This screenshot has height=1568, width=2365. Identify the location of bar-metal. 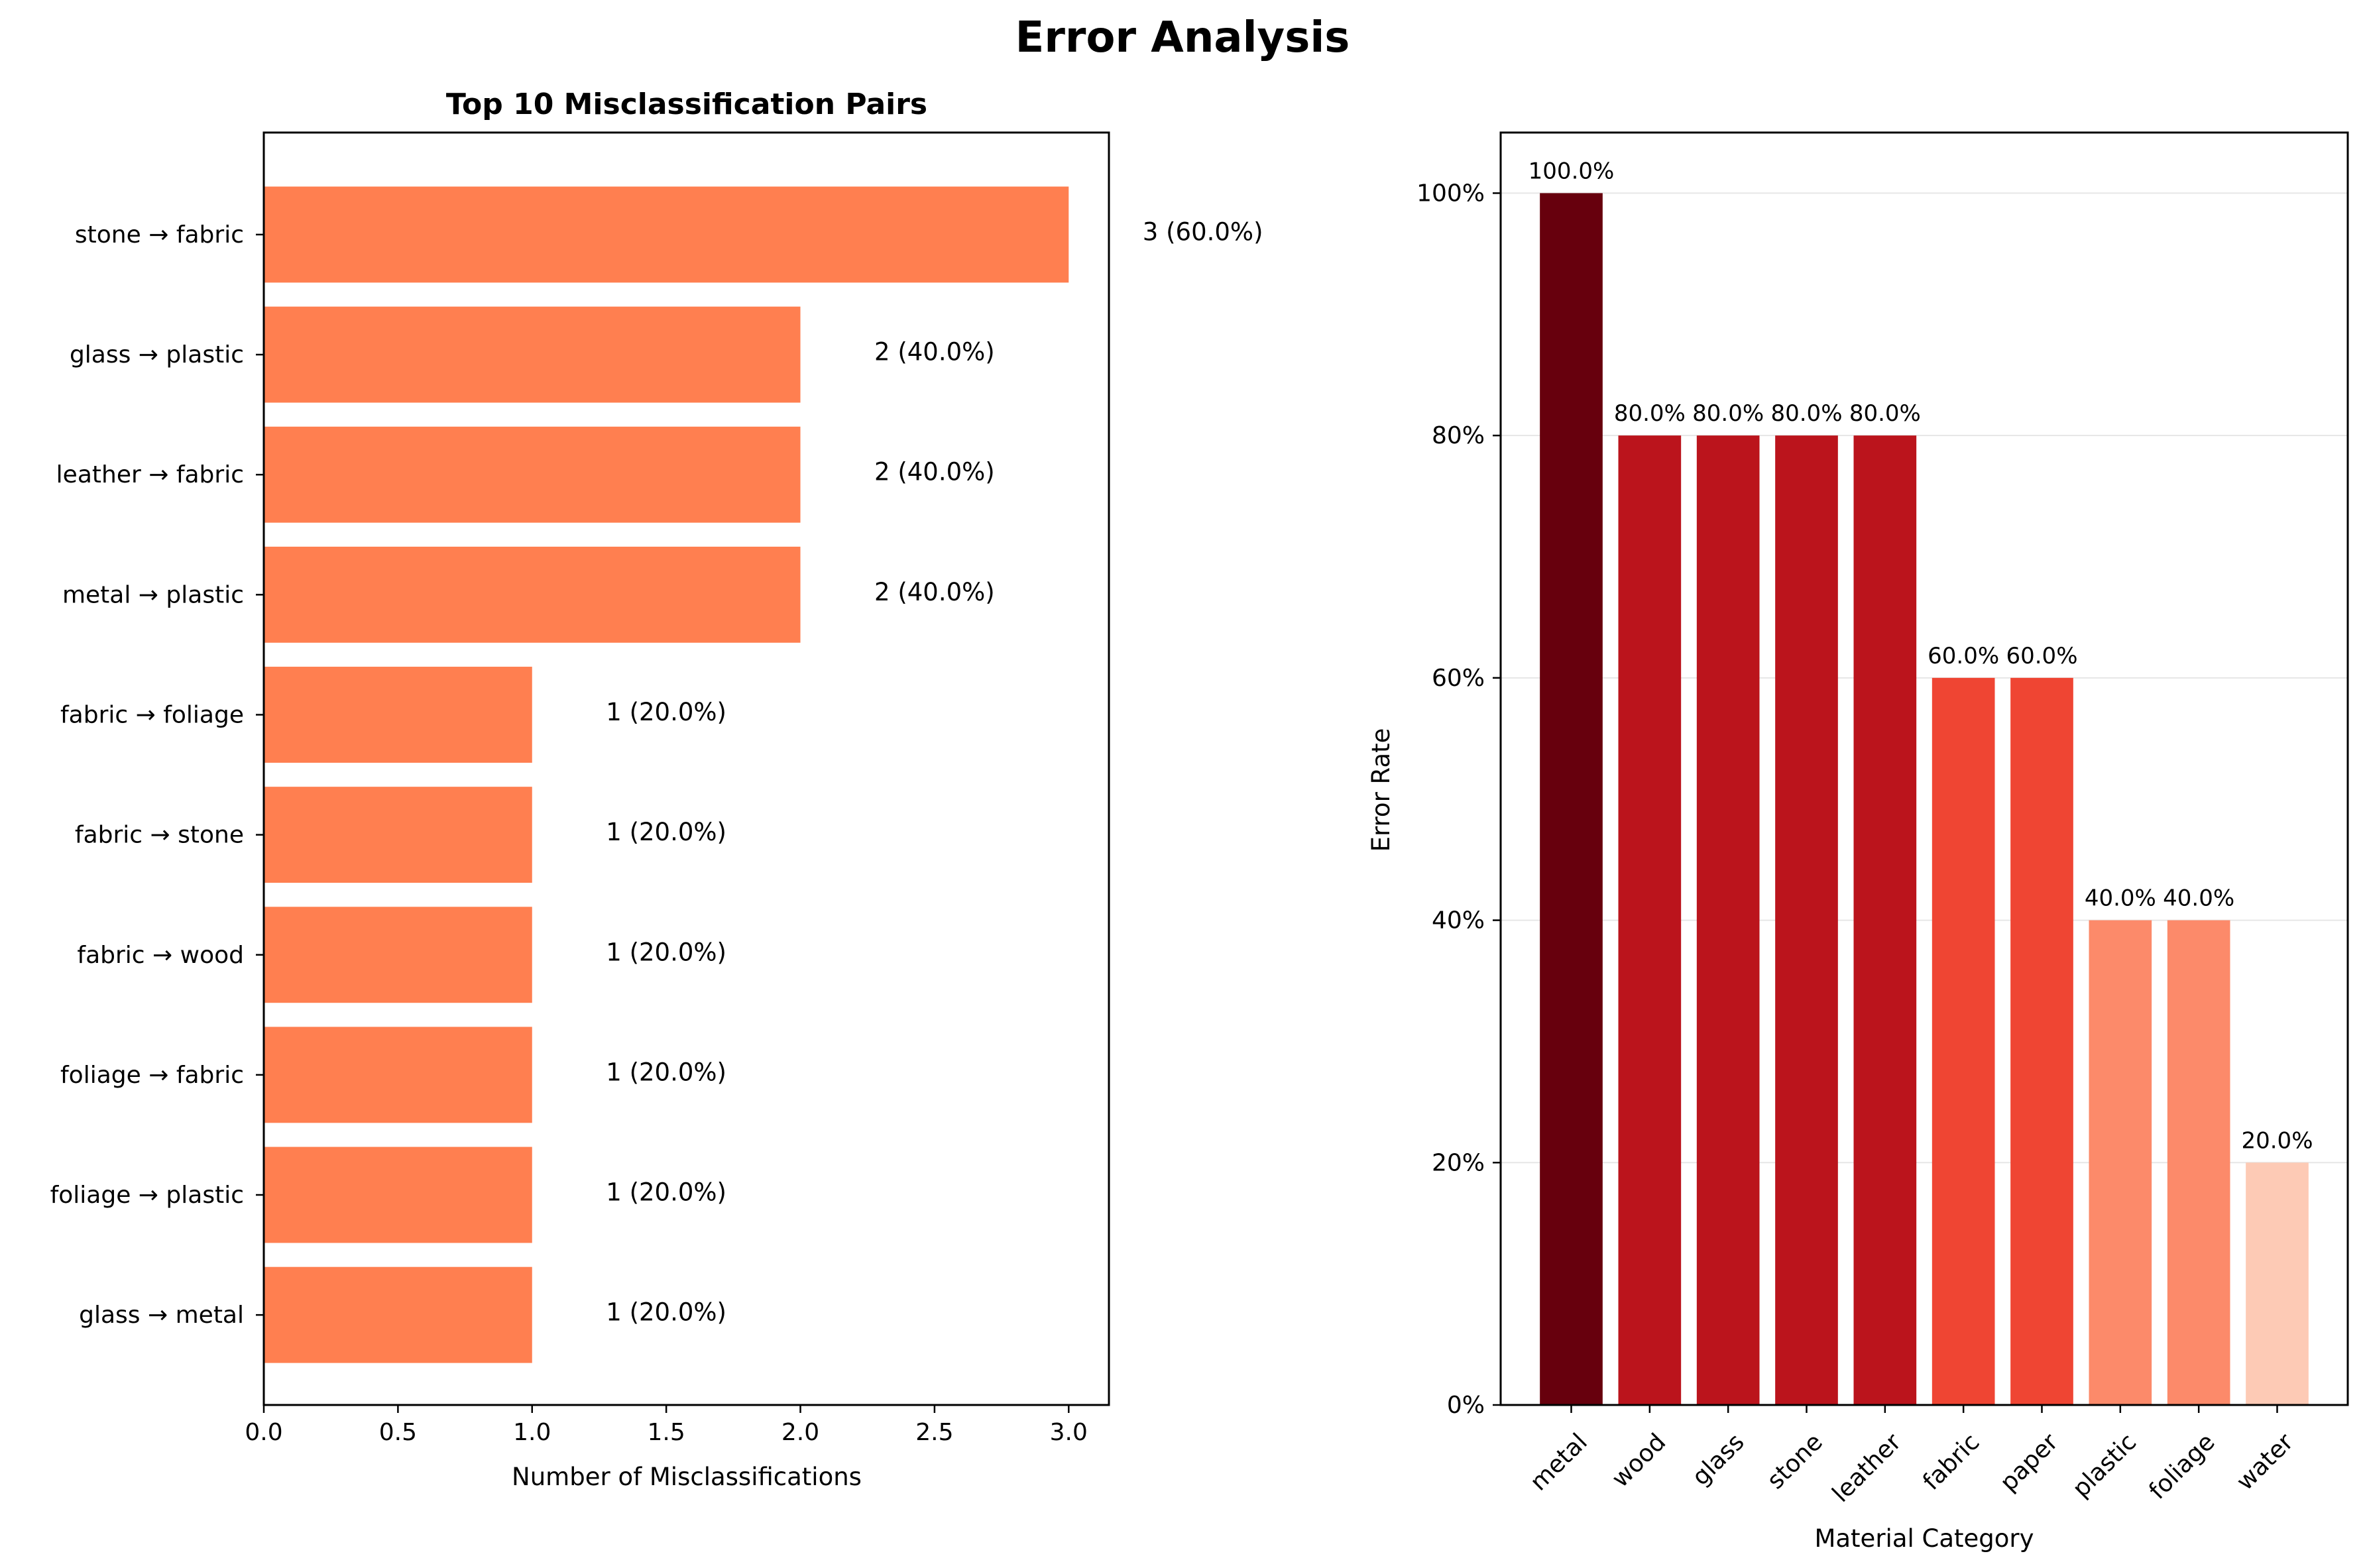
(1571, 799).